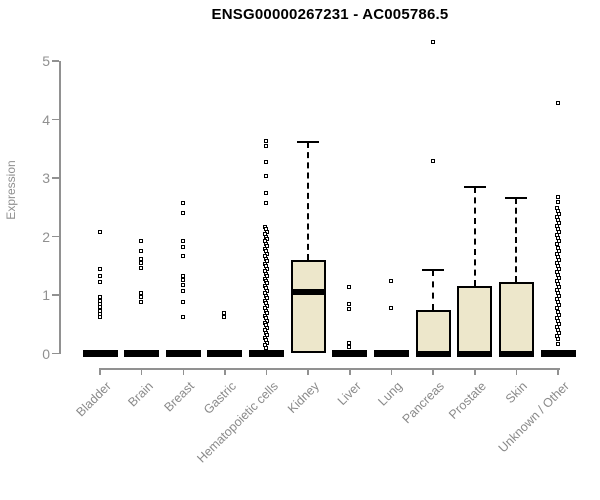 The image size is (600, 500). What do you see at coordinates (329, 369) in the screenshot?
I see `x-axis-line` at bounding box center [329, 369].